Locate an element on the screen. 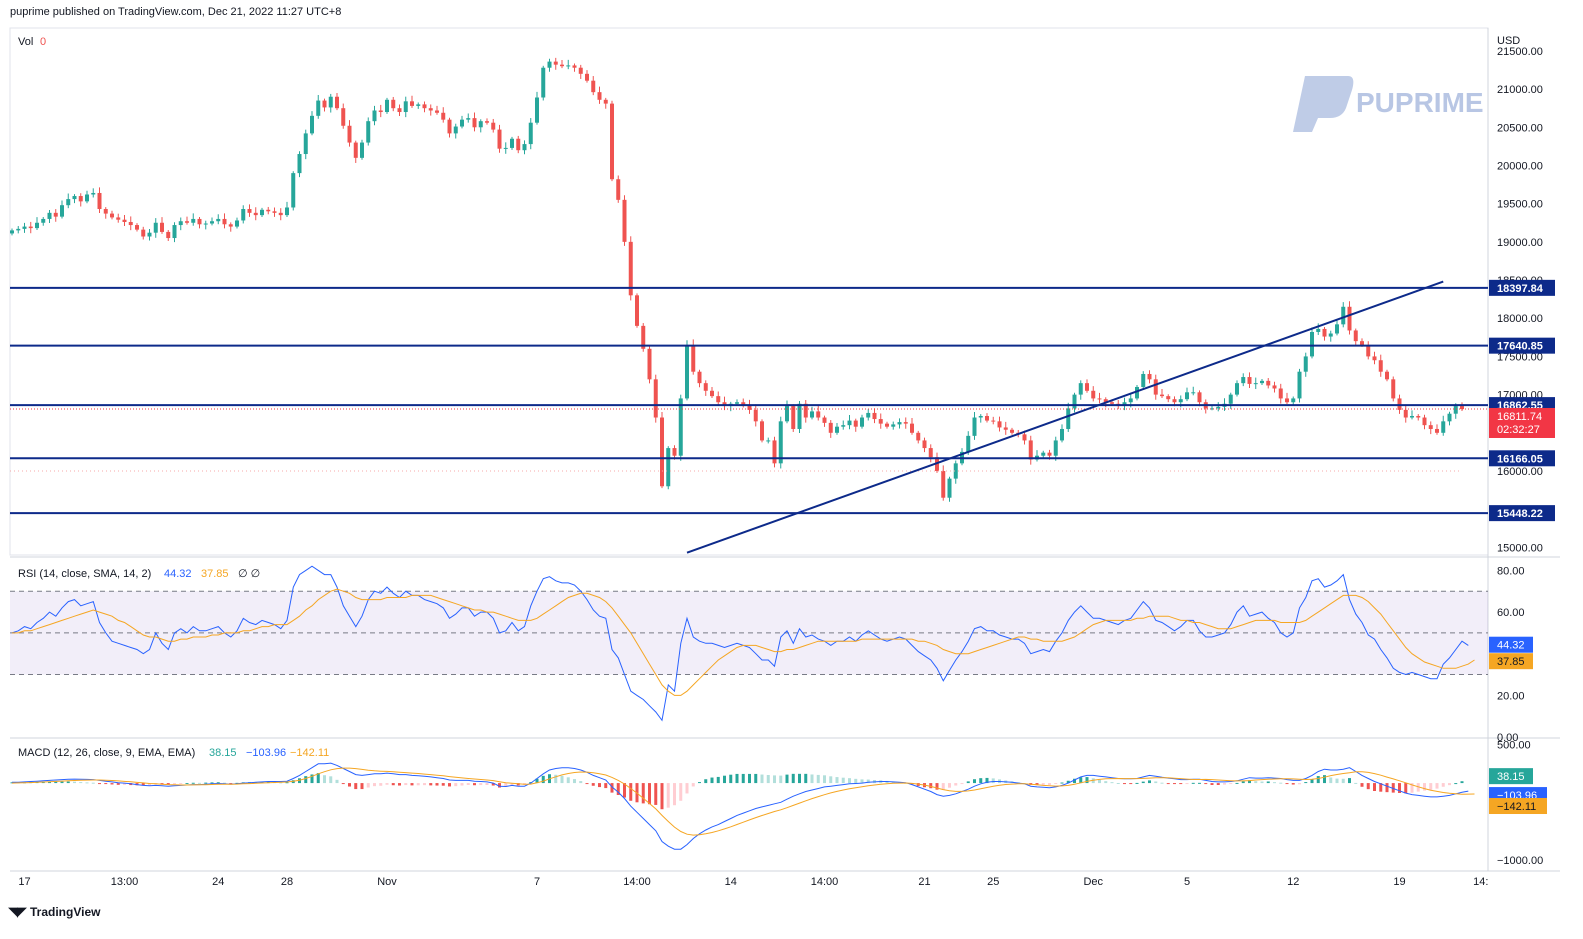 This screenshot has width=1583, height=939. time-tick-label: 14 is located at coordinates (731, 882).